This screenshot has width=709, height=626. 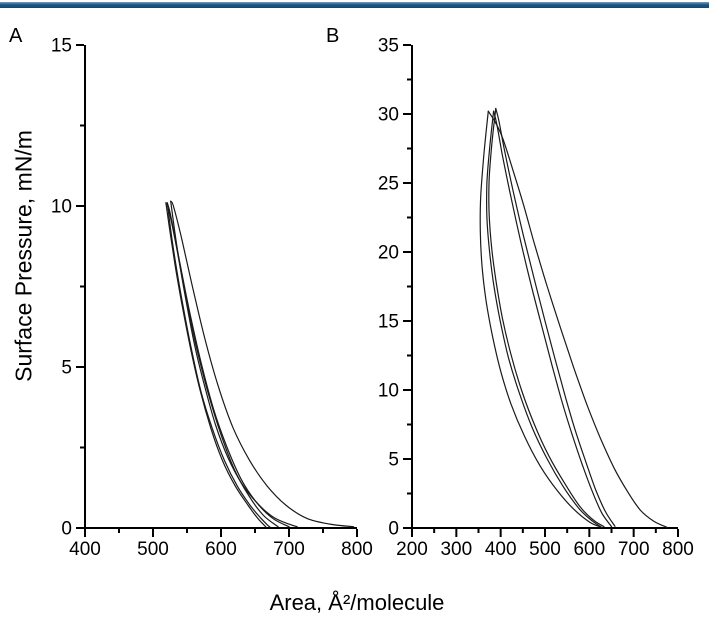 What do you see at coordinates (354, 5) in the screenshot?
I see `top-divider-rule` at bounding box center [354, 5].